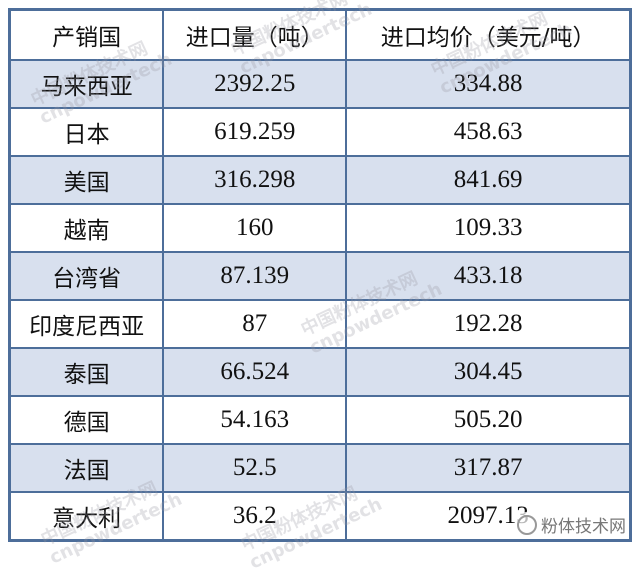  What do you see at coordinates (488, 132) in the screenshot?
I see `price-cell: 458.63` at bounding box center [488, 132].